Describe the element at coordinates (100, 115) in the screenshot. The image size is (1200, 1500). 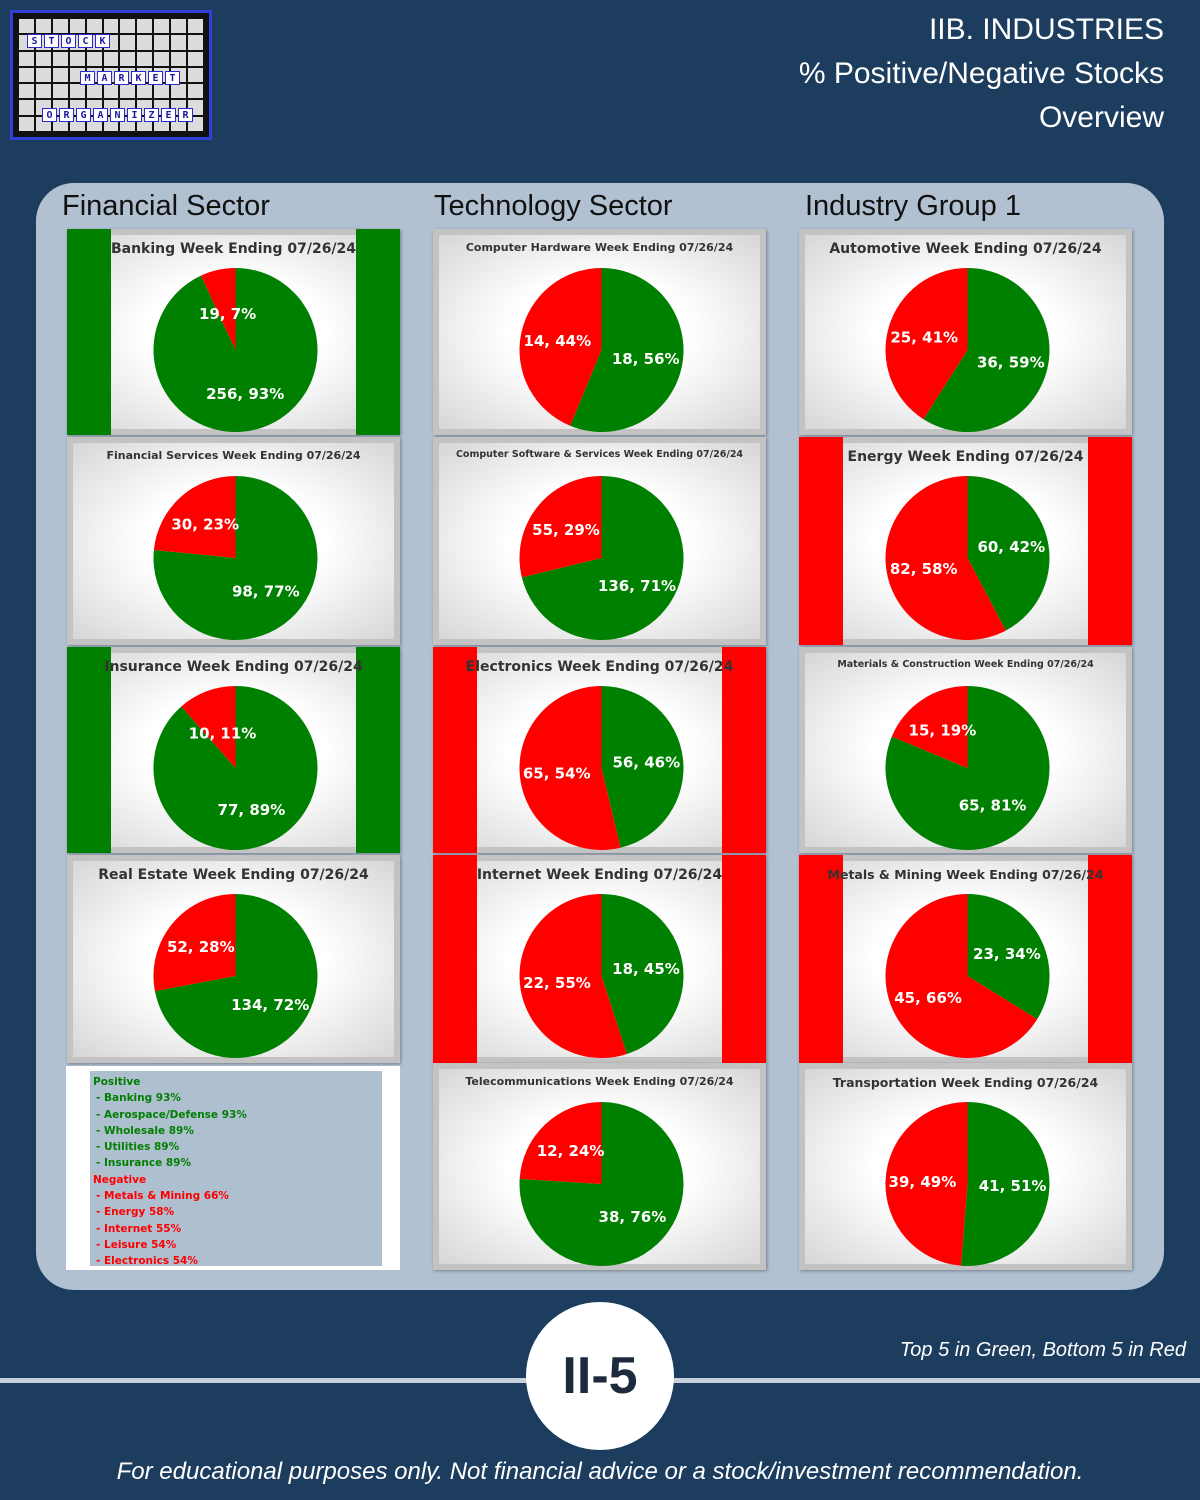
I see `logo-letter: A` at that location.